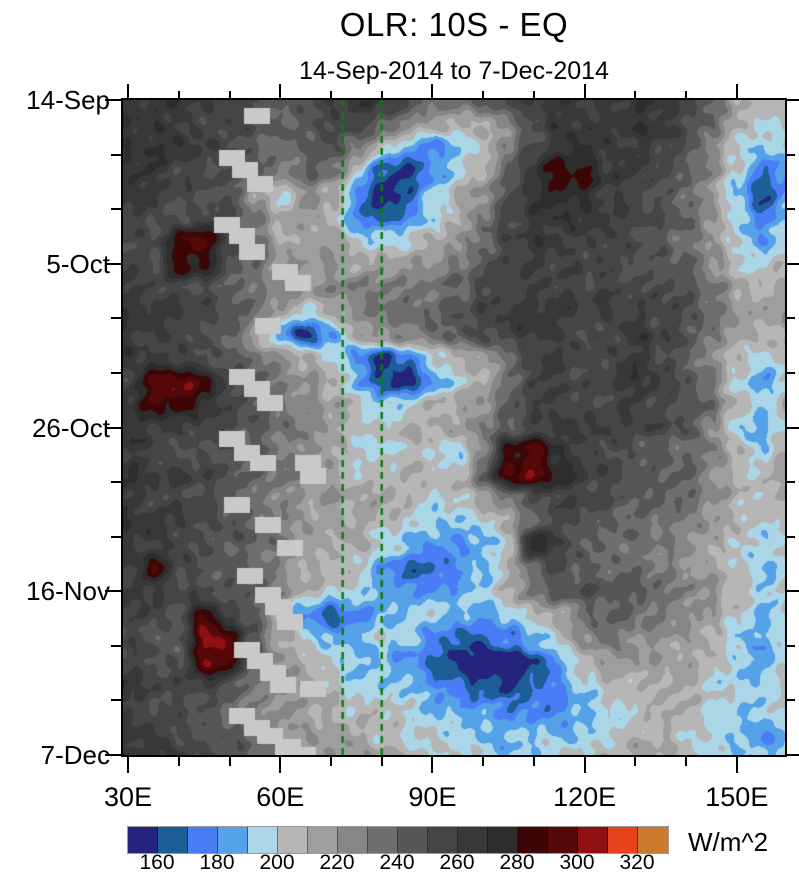 The height and width of the screenshot is (875, 799). Describe the element at coordinates (128, 797) in the screenshot. I see `x-axis-tick-label: 30E` at that location.